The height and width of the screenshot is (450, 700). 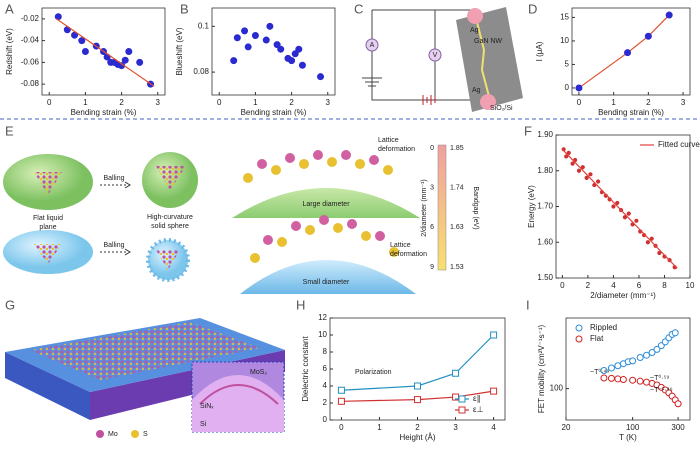 What do you see at coordinates (476, 90) in the screenshot?
I see `label: Ag` at bounding box center [476, 90].